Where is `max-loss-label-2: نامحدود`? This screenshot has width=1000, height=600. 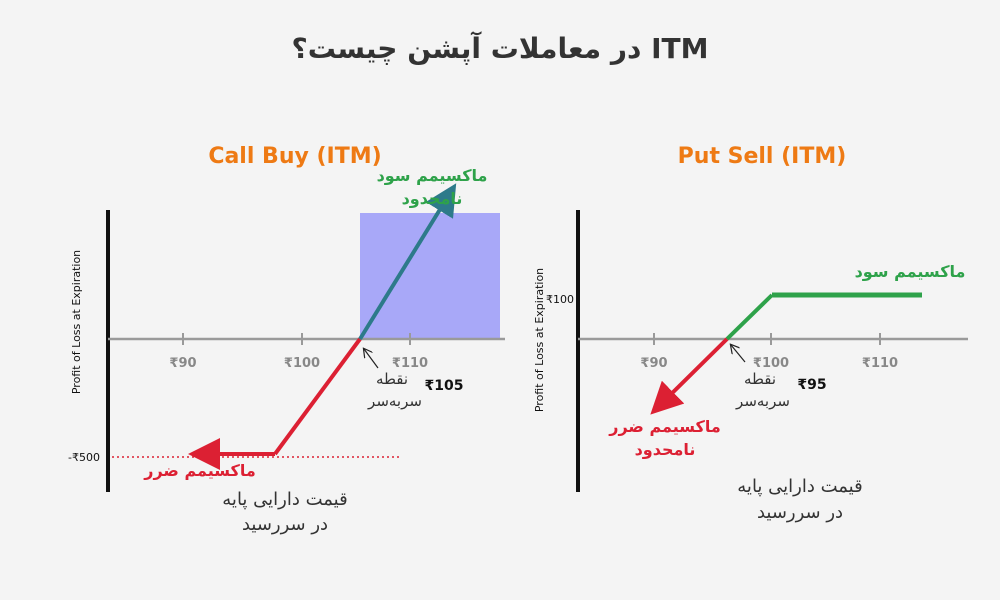
max-loss-label-2: نامحدود is located at coordinates (665, 449).